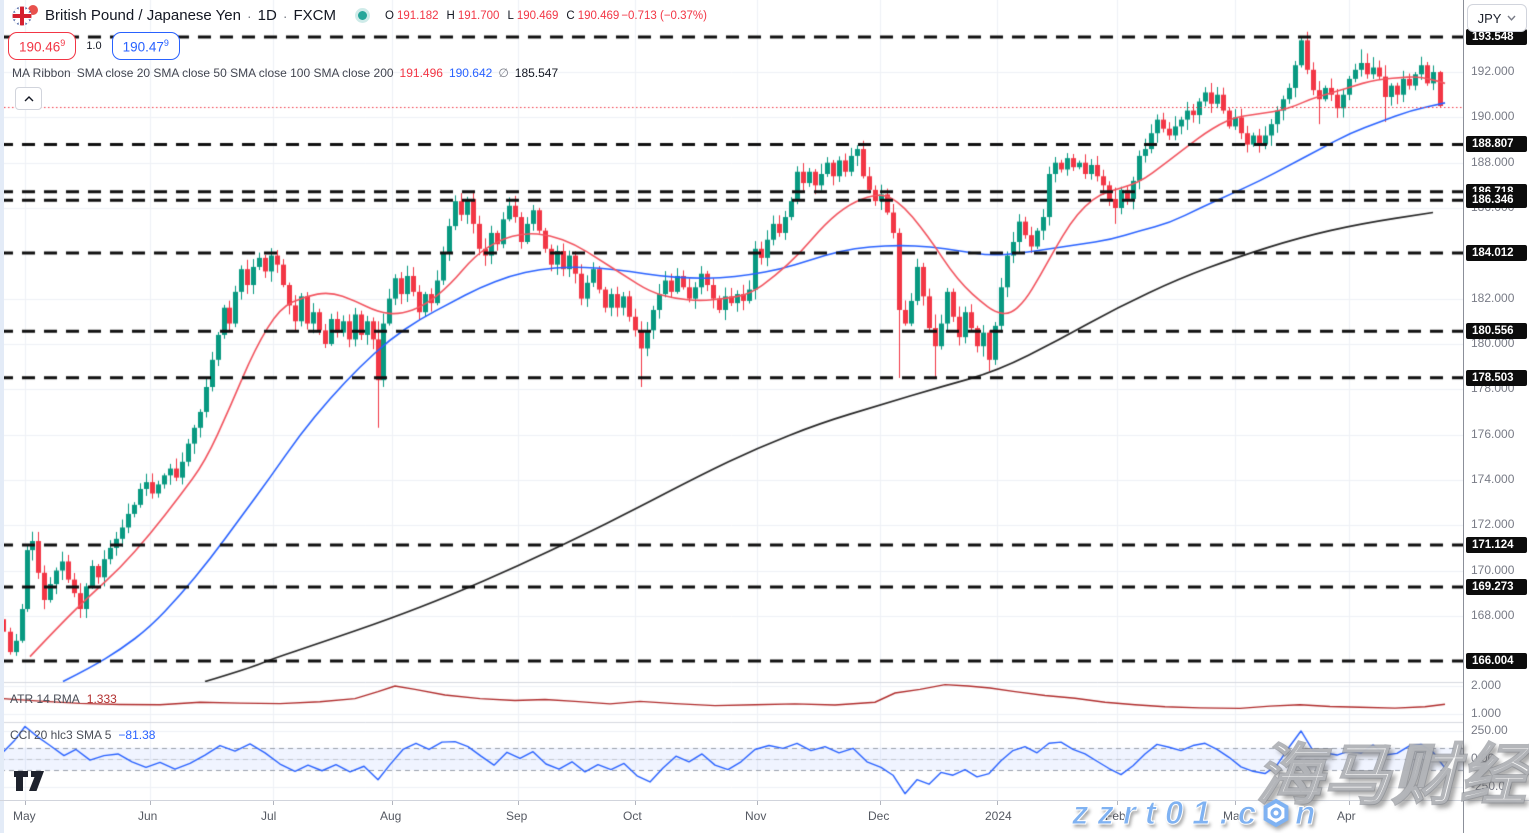 The width and height of the screenshot is (1529, 833). What do you see at coordinates (1496, 331) in the screenshot?
I see `price-level-badge: 180.556` at bounding box center [1496, 331].